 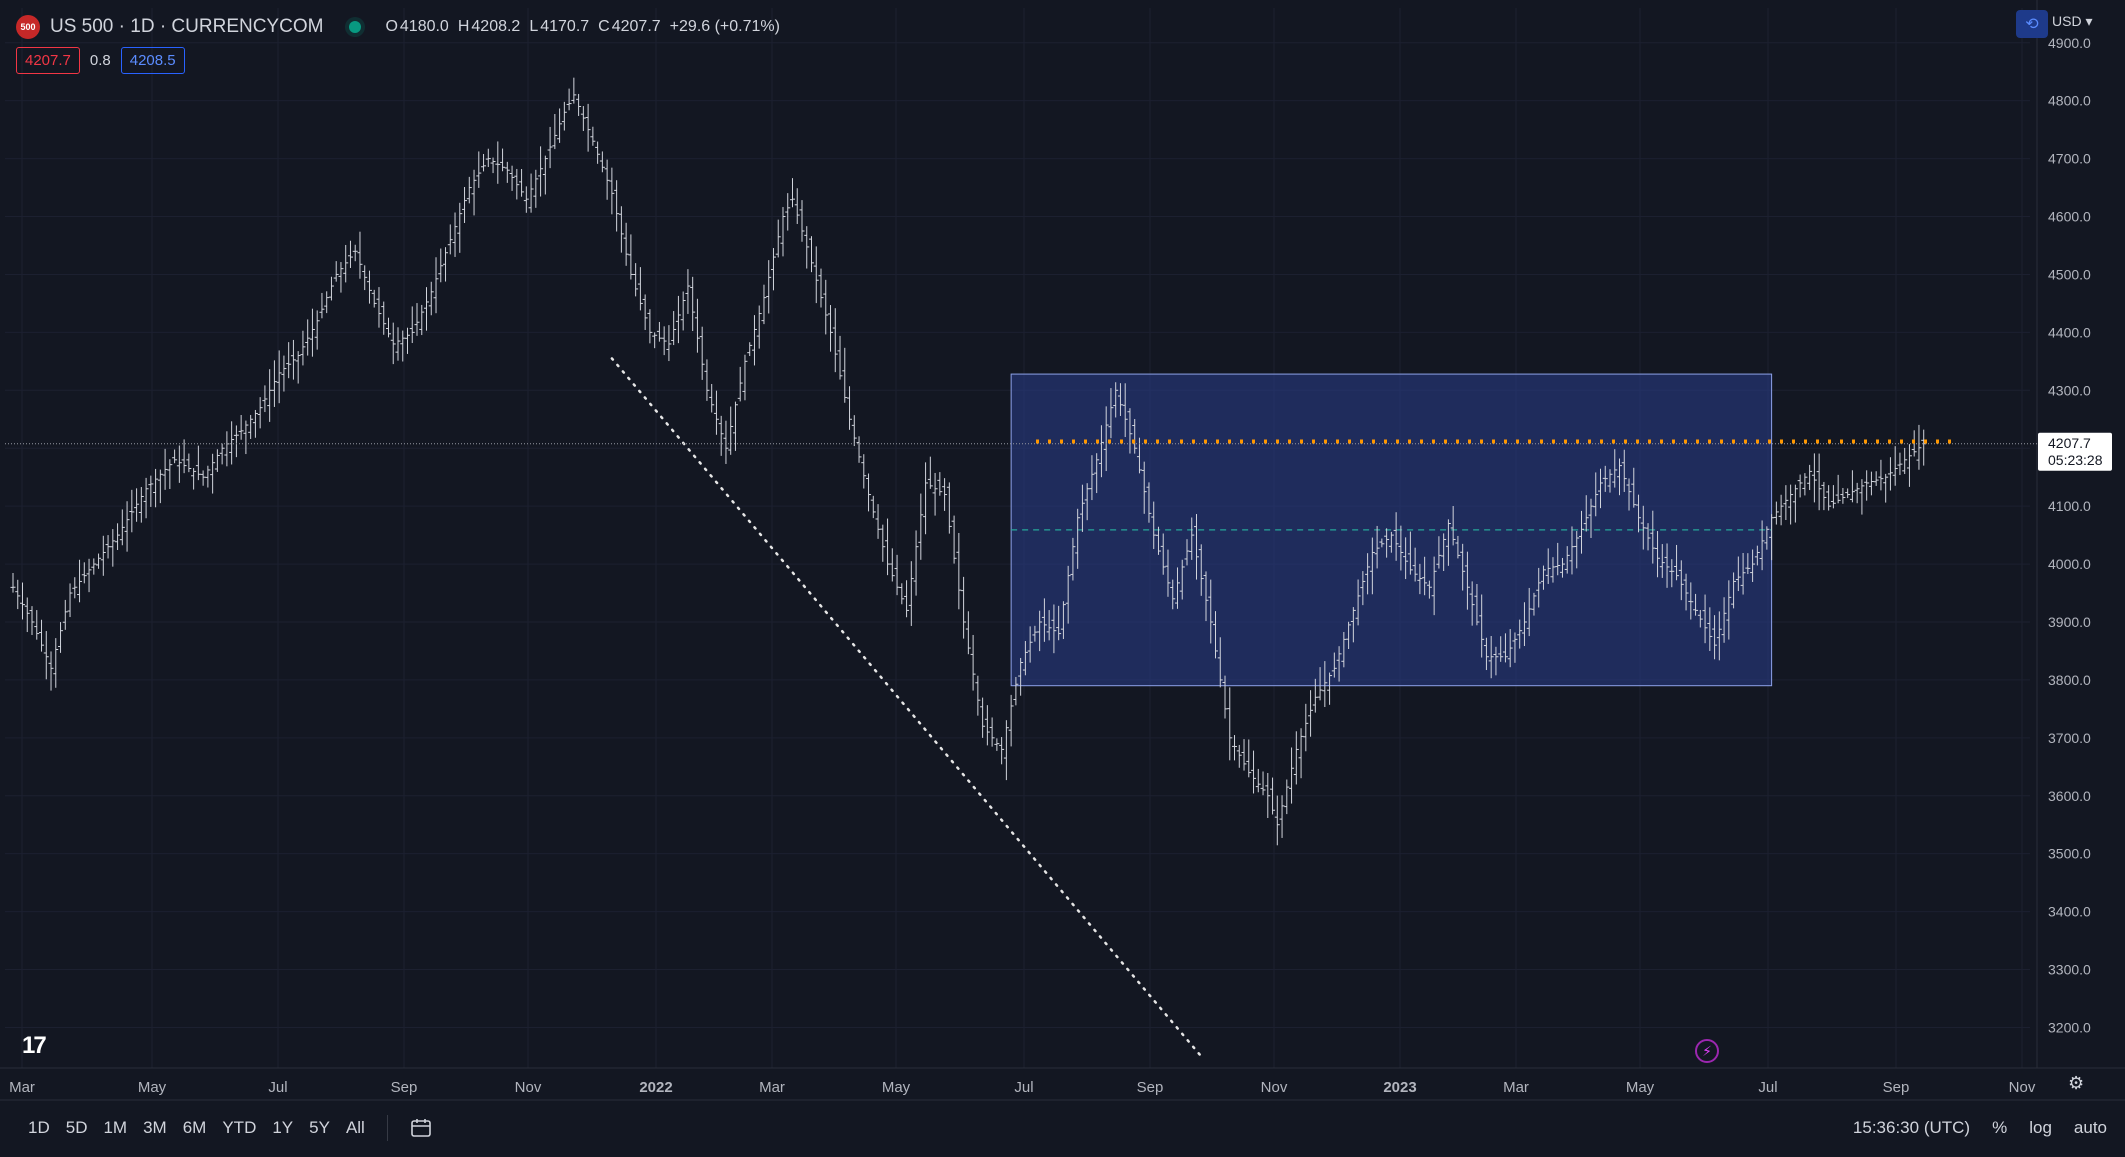 What do you see at coordinates (2000, 1127) in the screenshot?
I see `percent-toggle: %` at bounding box center [2000, 1127].